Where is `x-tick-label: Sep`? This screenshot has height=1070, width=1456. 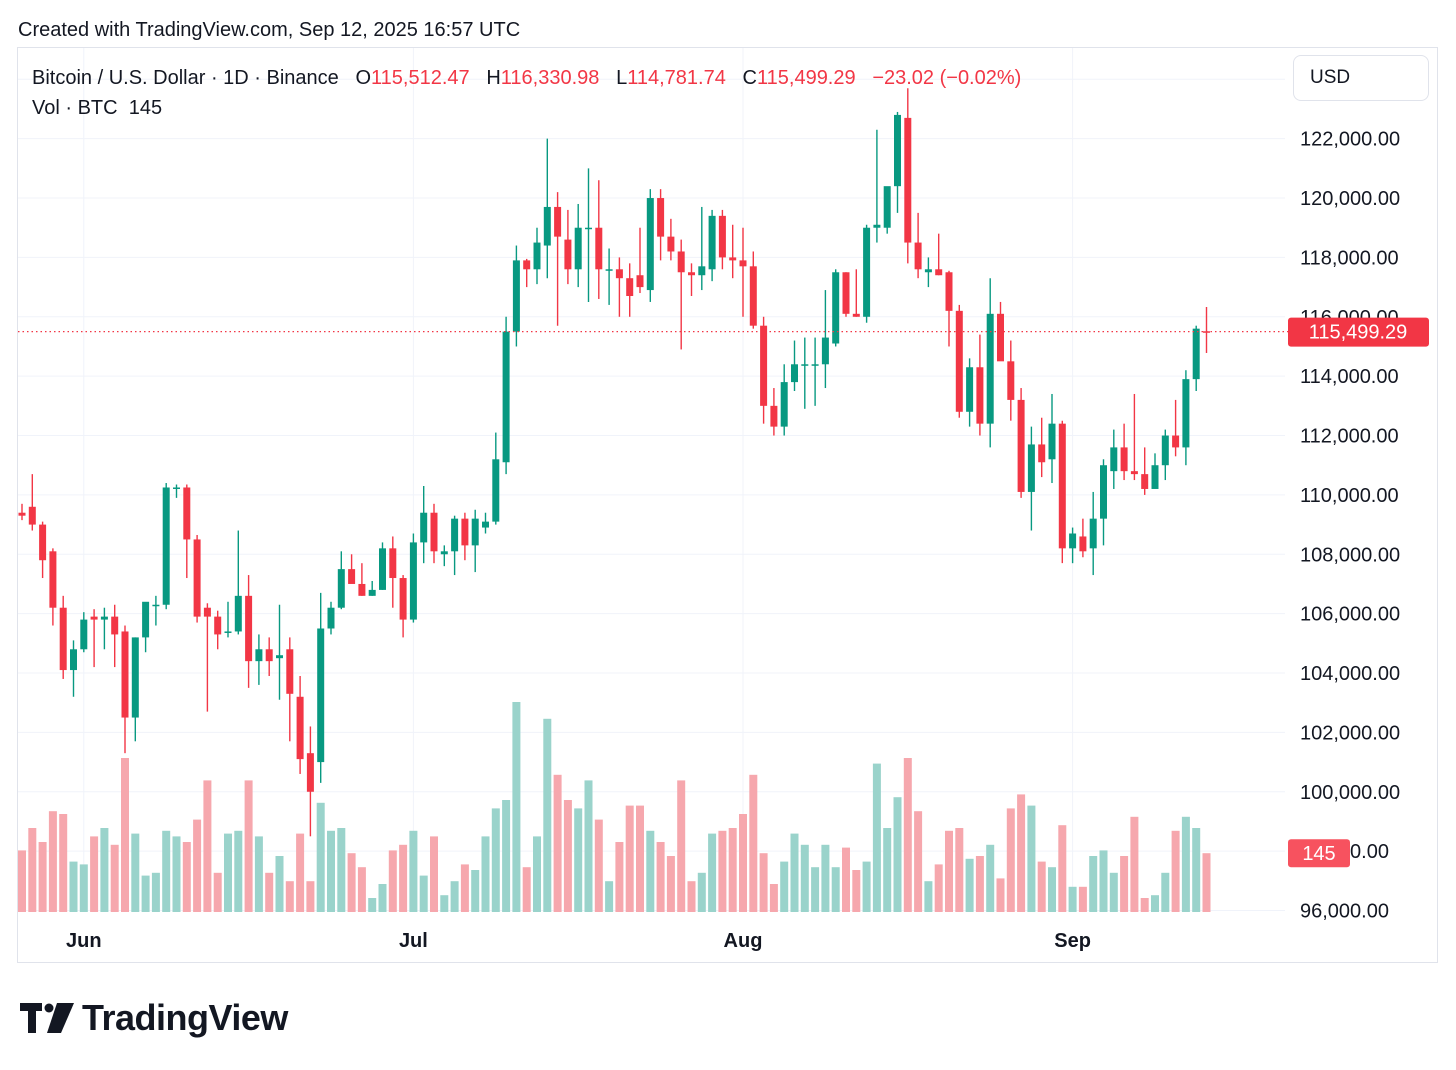 x-tick-label: Sep is located at coordinates (1072, 941).